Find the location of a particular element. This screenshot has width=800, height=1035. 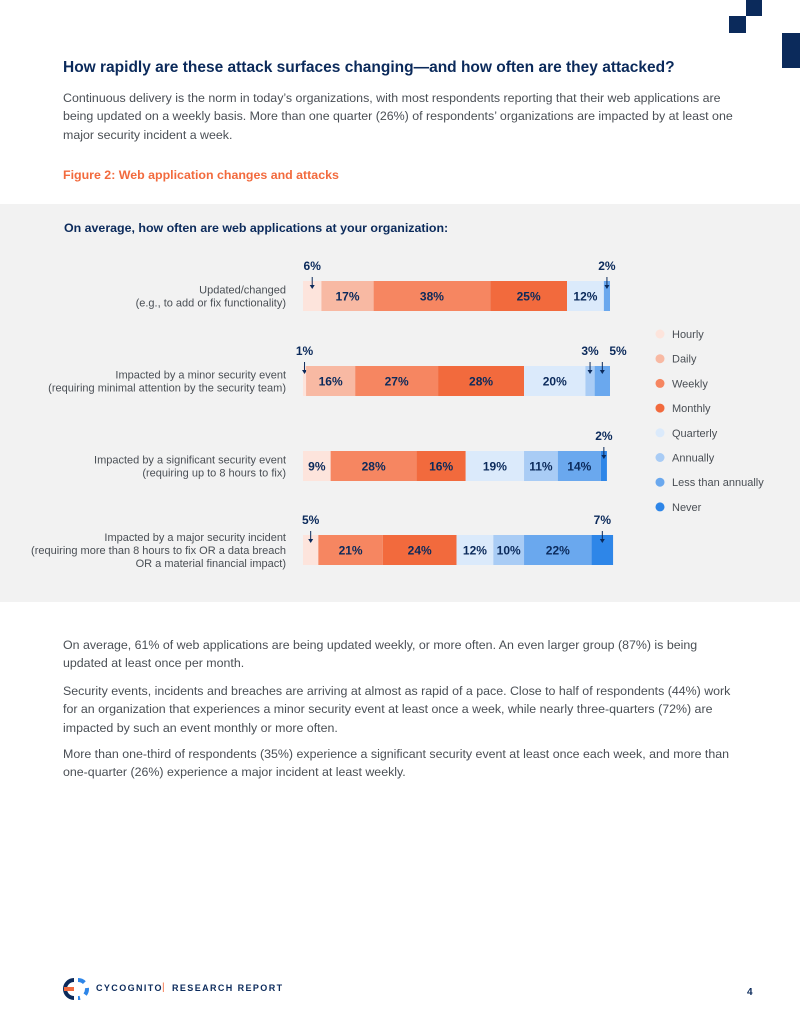

data-label: 9% is located at coordinates (317, 467).